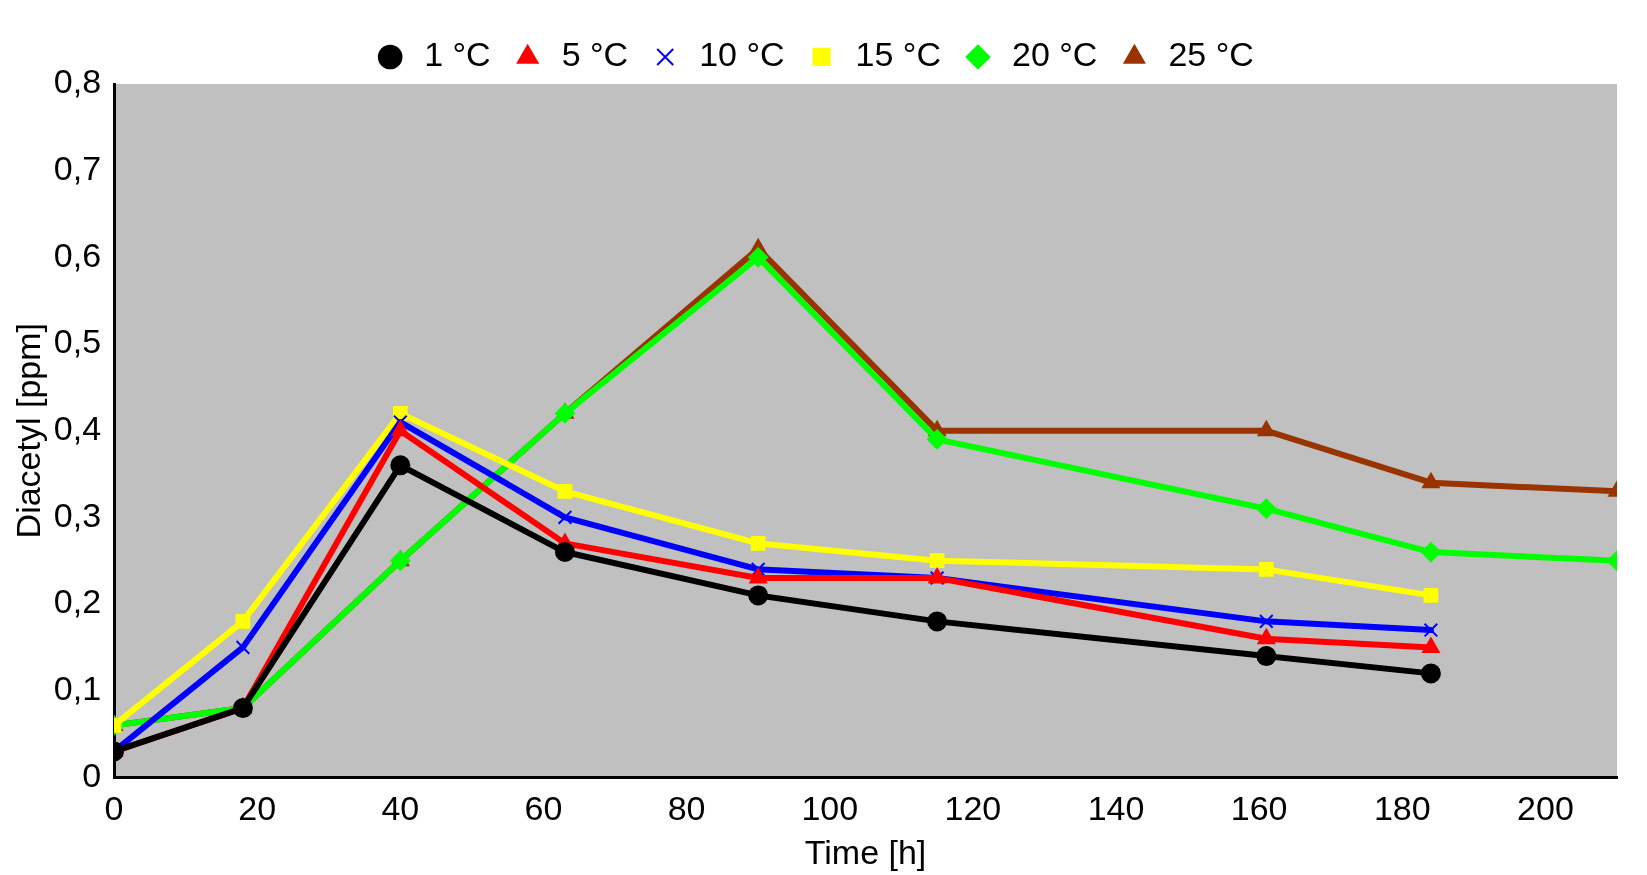 The image size is (1647, 875). What do you see at coordinates (898, 54) in the screenshot?
I see `legend-label: 15 °C` at bounding box center [898, 54].